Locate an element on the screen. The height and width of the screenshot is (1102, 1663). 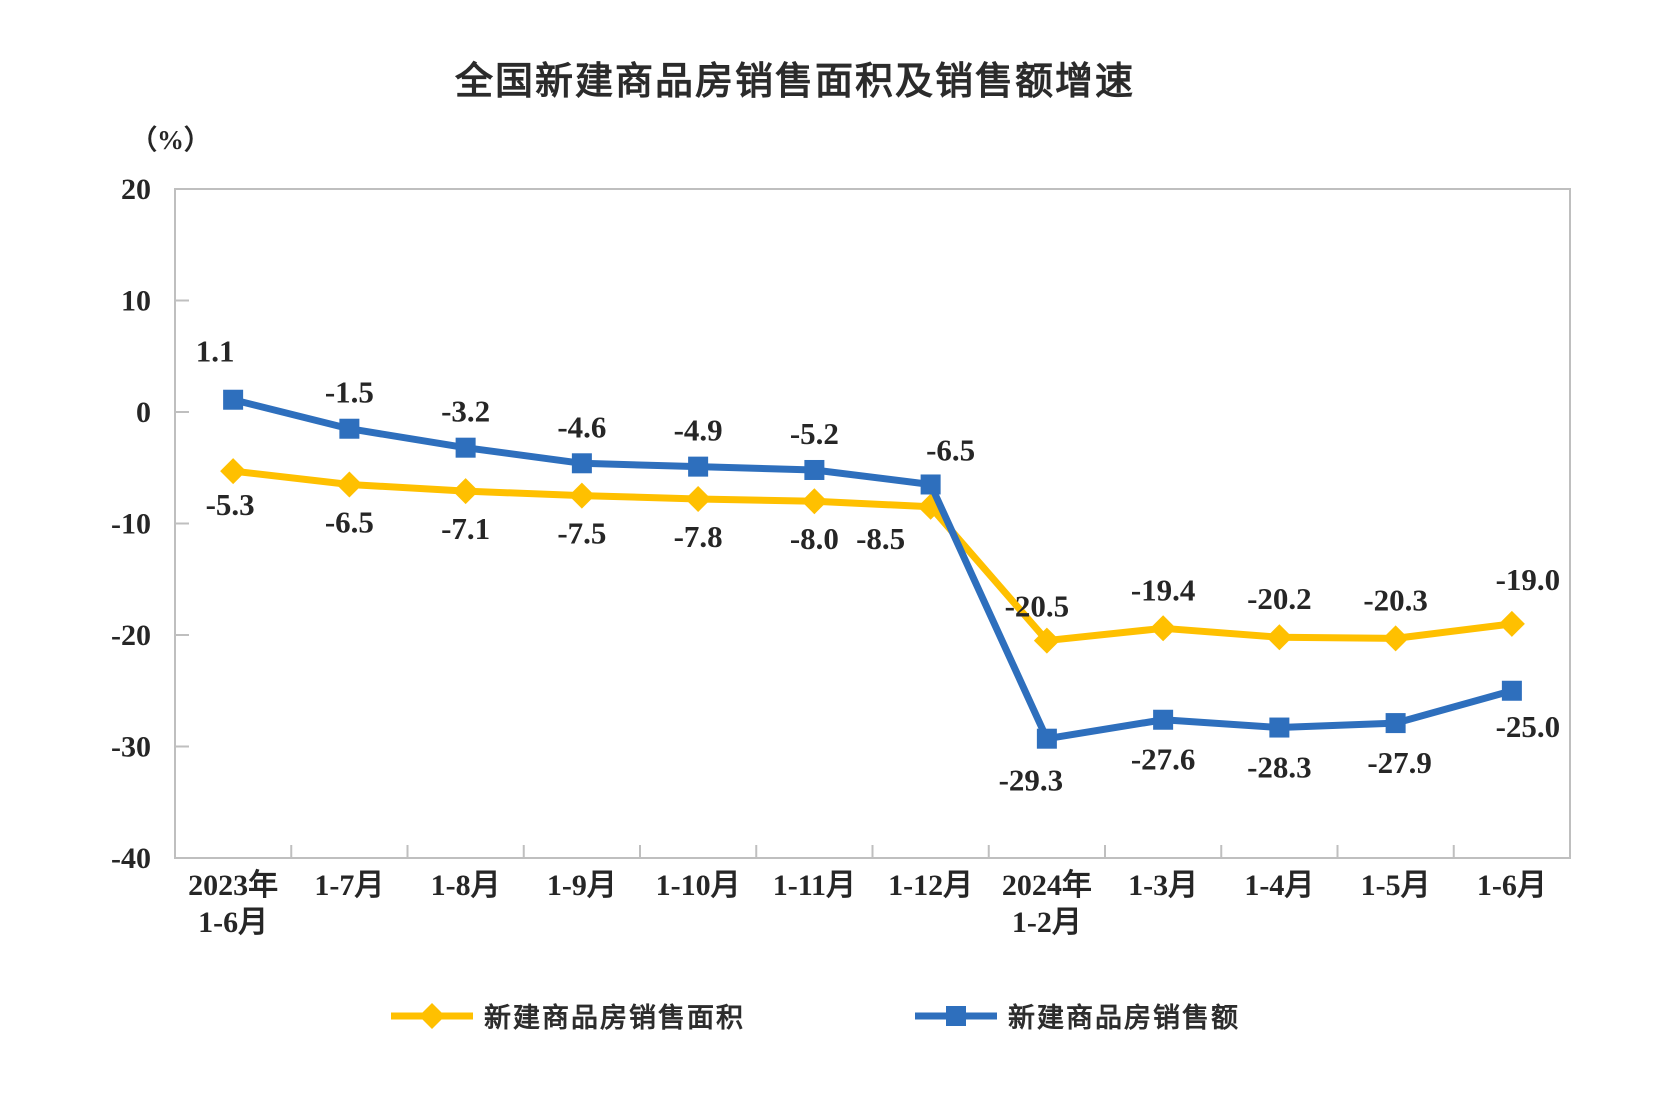
legend-swatch-sales-area is located at coordinates (432, 1015).